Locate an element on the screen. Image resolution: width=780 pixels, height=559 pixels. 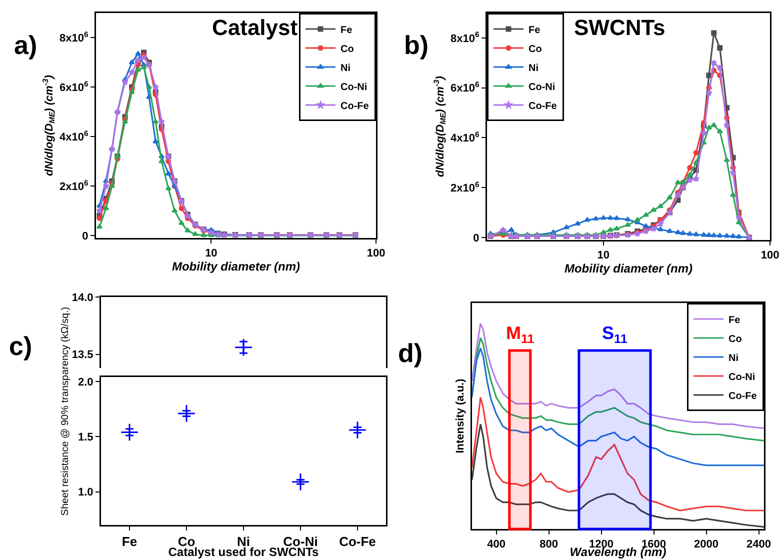
text: a) is located at coordinates (26, 45).